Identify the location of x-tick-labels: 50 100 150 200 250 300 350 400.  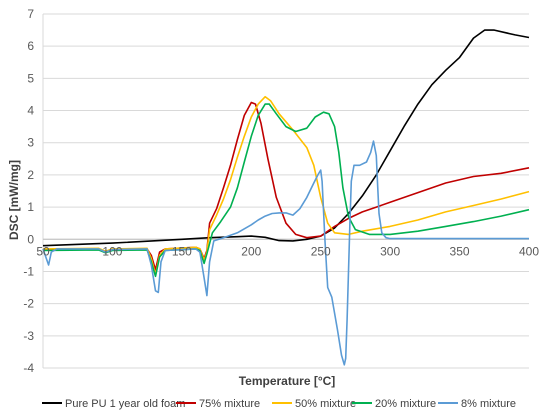
(287, 251).